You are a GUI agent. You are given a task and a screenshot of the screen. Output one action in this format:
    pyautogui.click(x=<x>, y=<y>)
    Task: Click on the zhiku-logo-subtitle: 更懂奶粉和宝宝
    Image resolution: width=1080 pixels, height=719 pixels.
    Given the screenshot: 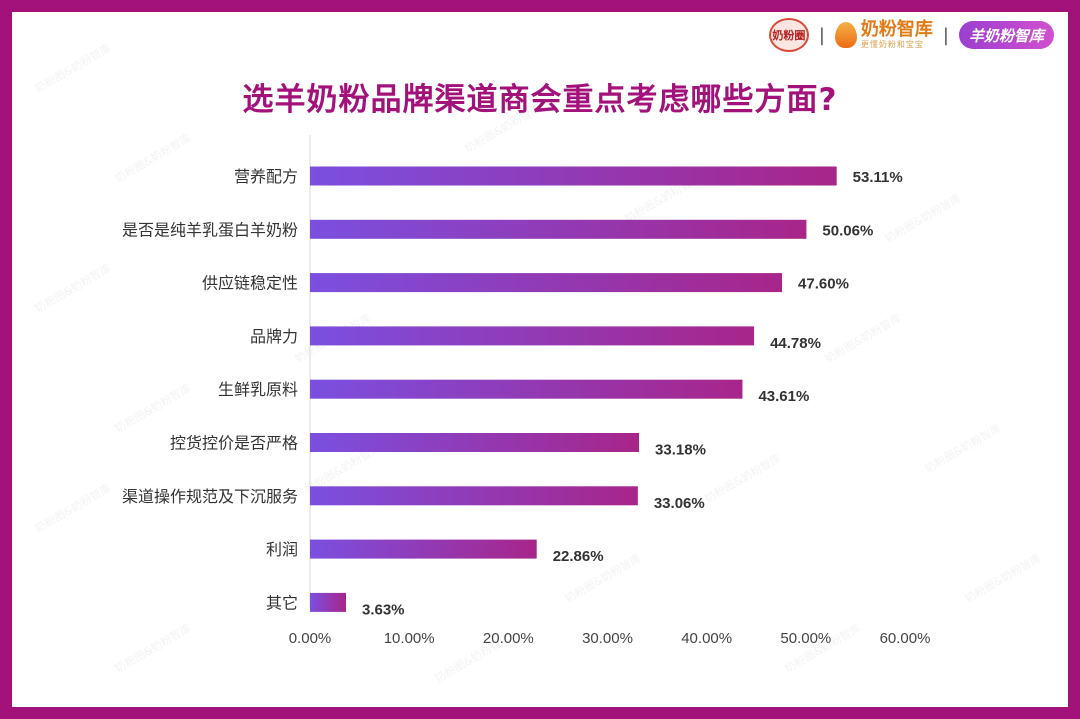 What is the action you would take?
    pyautogui.click(x=892, y=44)
    